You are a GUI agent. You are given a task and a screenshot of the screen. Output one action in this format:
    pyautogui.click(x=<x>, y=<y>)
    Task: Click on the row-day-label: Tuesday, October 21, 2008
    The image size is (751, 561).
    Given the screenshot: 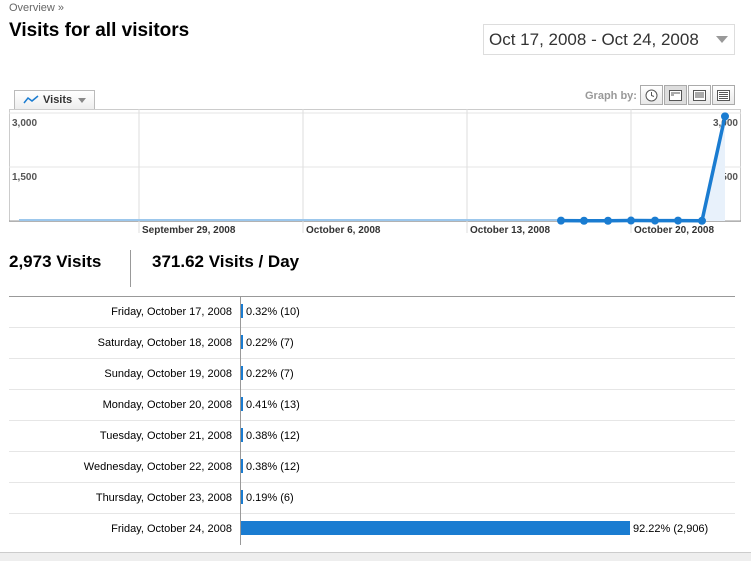 What is the action you would take?
    pyautogui.click(x=165, y=436)
    